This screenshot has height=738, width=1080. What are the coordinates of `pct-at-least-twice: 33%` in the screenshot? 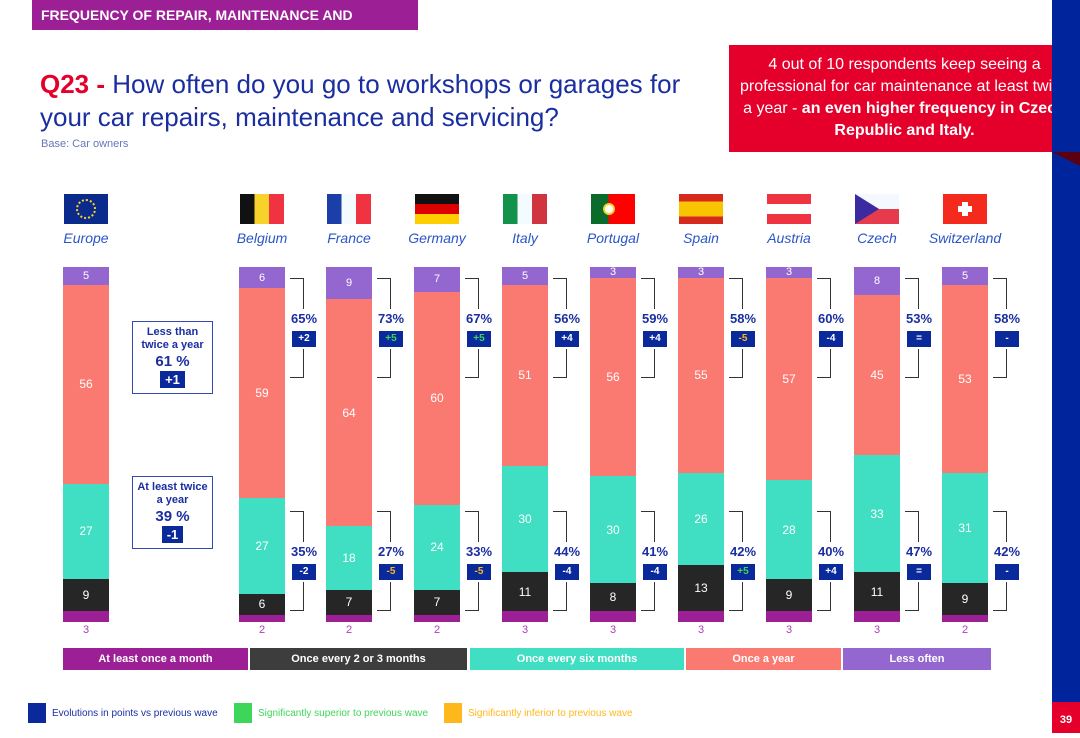 It's located at (479, 551).